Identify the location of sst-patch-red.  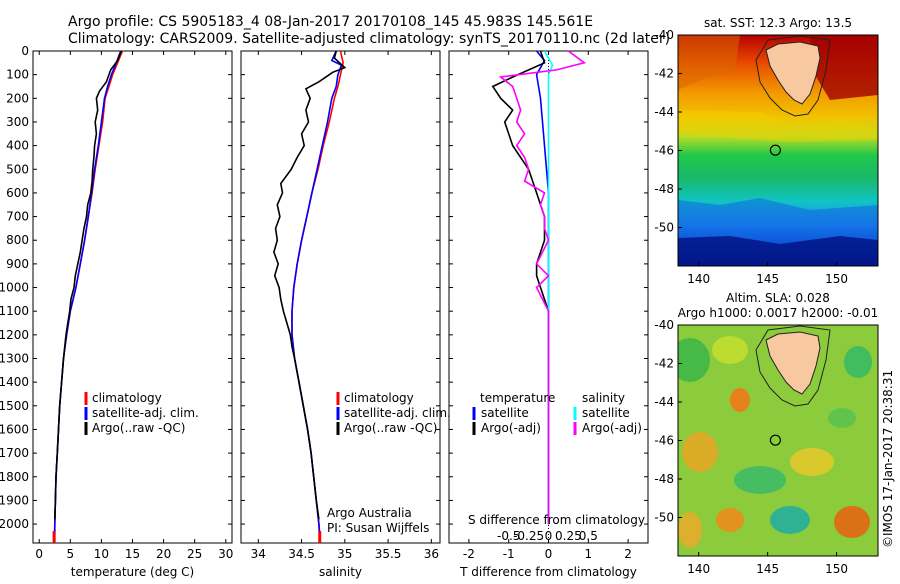
(844, 67).